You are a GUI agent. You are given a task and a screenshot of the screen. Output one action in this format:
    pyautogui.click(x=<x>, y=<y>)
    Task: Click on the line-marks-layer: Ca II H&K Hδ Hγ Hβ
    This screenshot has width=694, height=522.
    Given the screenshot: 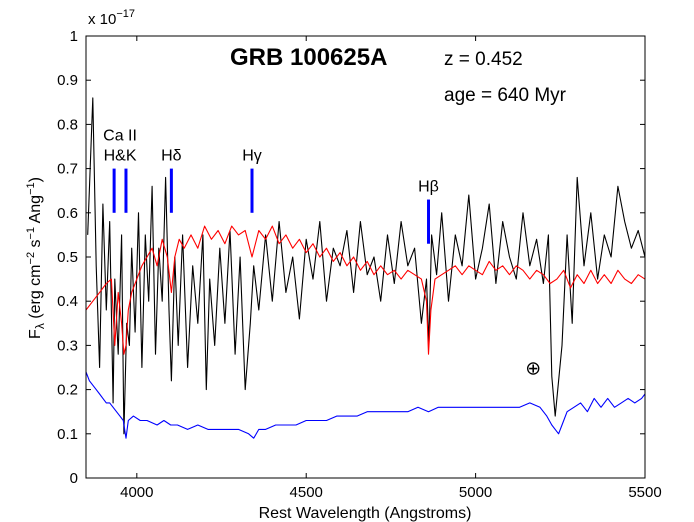 What is the action you would take?
    pyautogui.click(x=271, y=186)
    